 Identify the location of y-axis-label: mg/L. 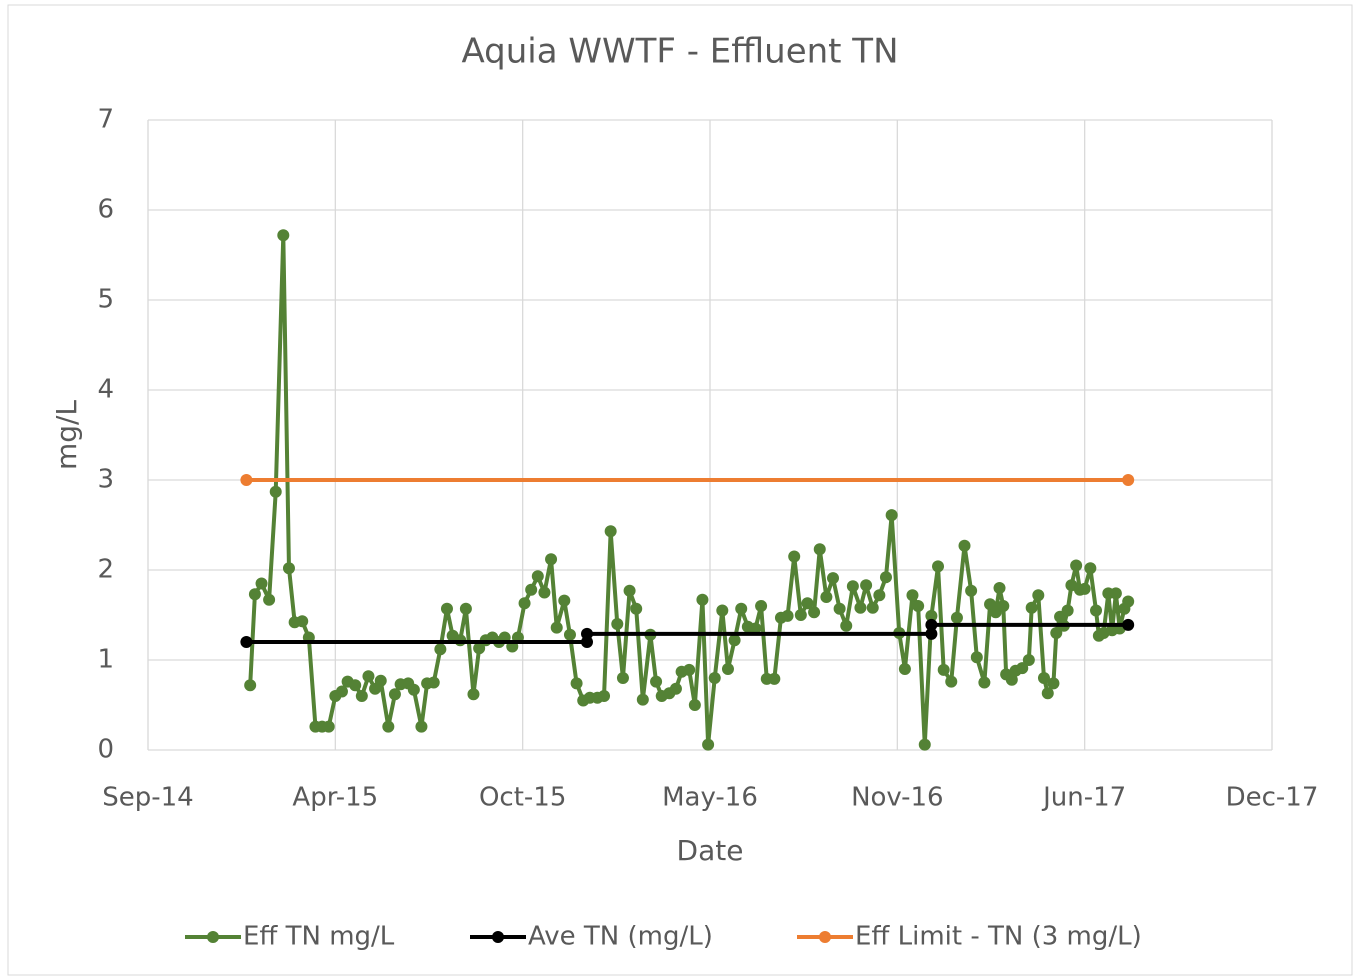
(66, 435).